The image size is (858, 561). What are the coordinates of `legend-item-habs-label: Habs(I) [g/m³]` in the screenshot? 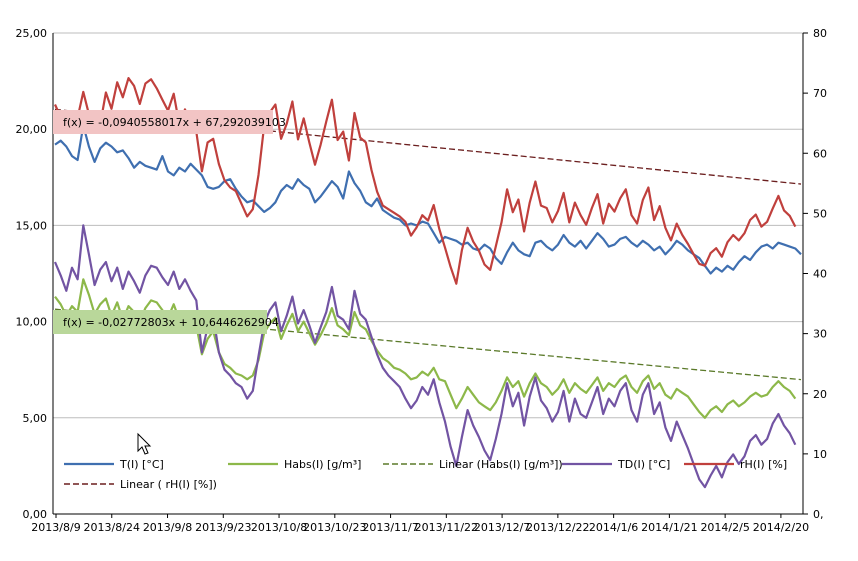 It's located at (322, 464).